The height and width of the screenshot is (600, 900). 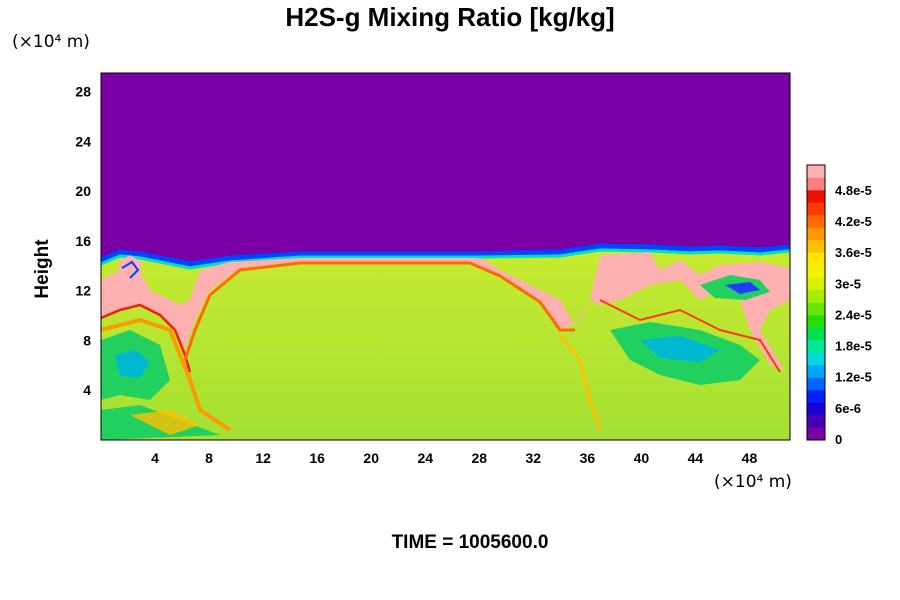 I want to click on x-tick-label: 44, so click(x=696, y=458).